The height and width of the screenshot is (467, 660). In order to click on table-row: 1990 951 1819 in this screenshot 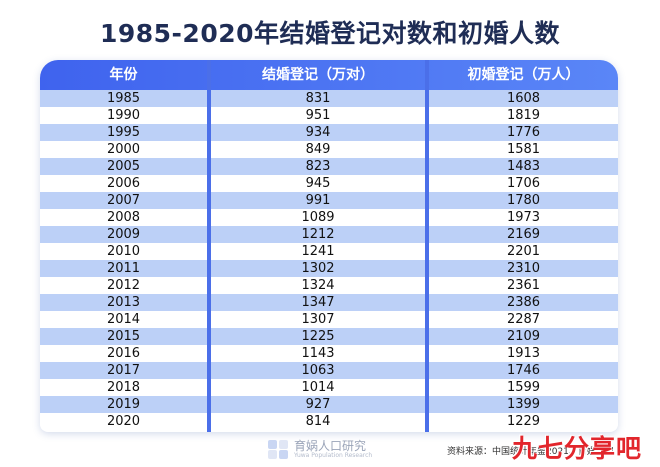, I will do `click(329, 115)`.